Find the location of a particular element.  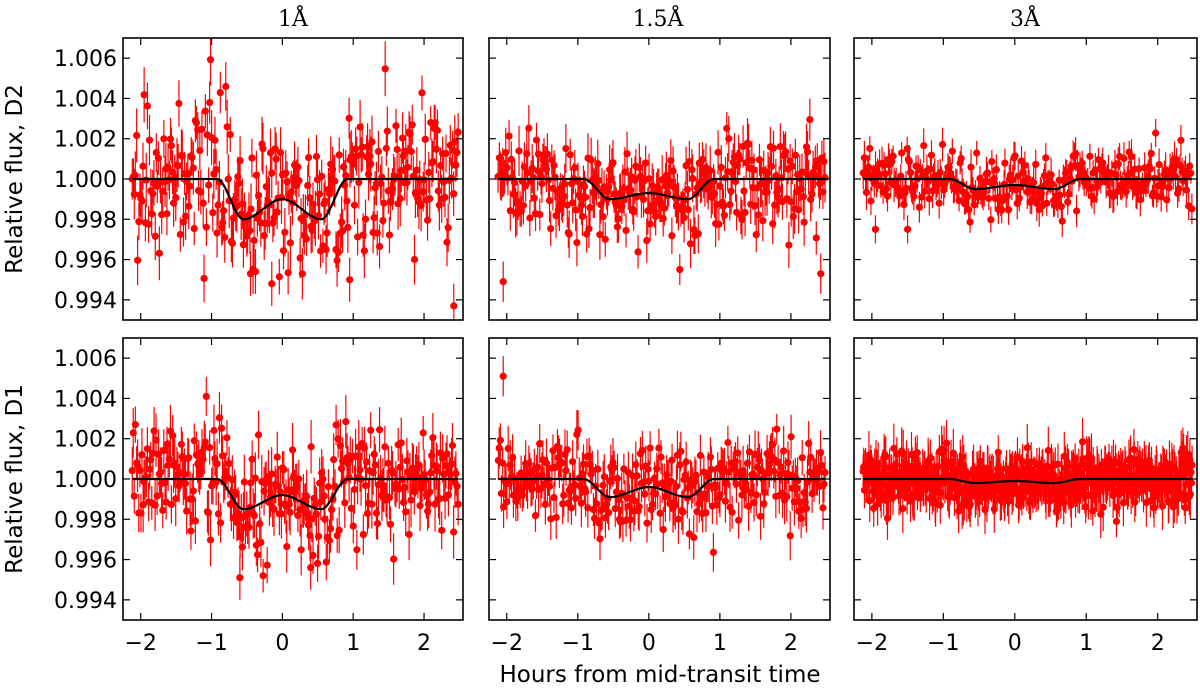

panel-d1-2: −2 −1 0 1 2 is located at coordinates (659, 496).